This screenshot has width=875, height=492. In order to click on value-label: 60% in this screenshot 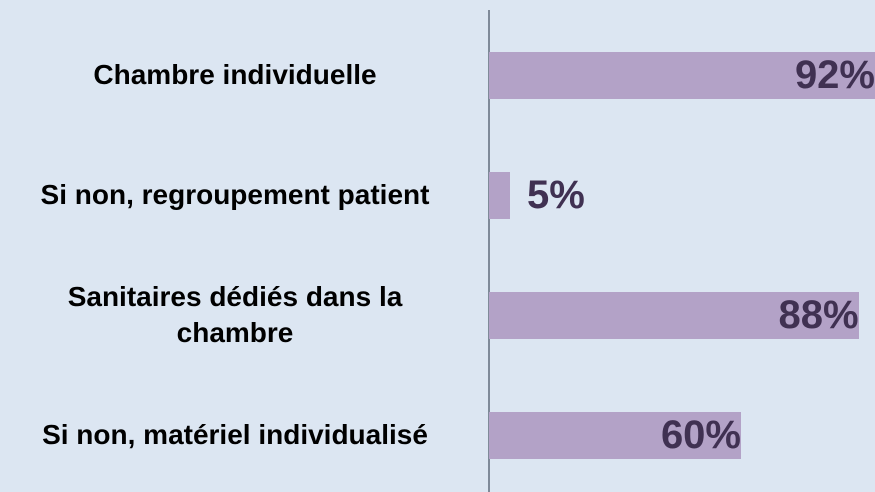, I will do `click(700, 435)`.